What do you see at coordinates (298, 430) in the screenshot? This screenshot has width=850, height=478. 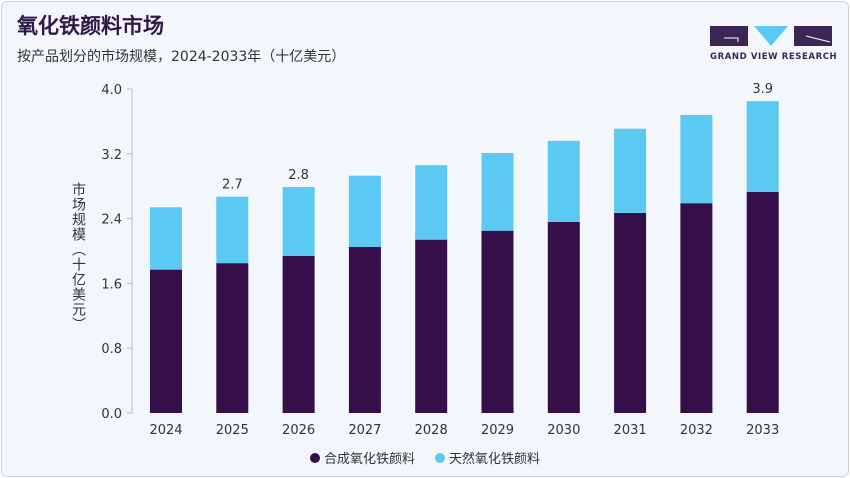 I see `x-tick-label: 2026` at bounding box center [298, 430].